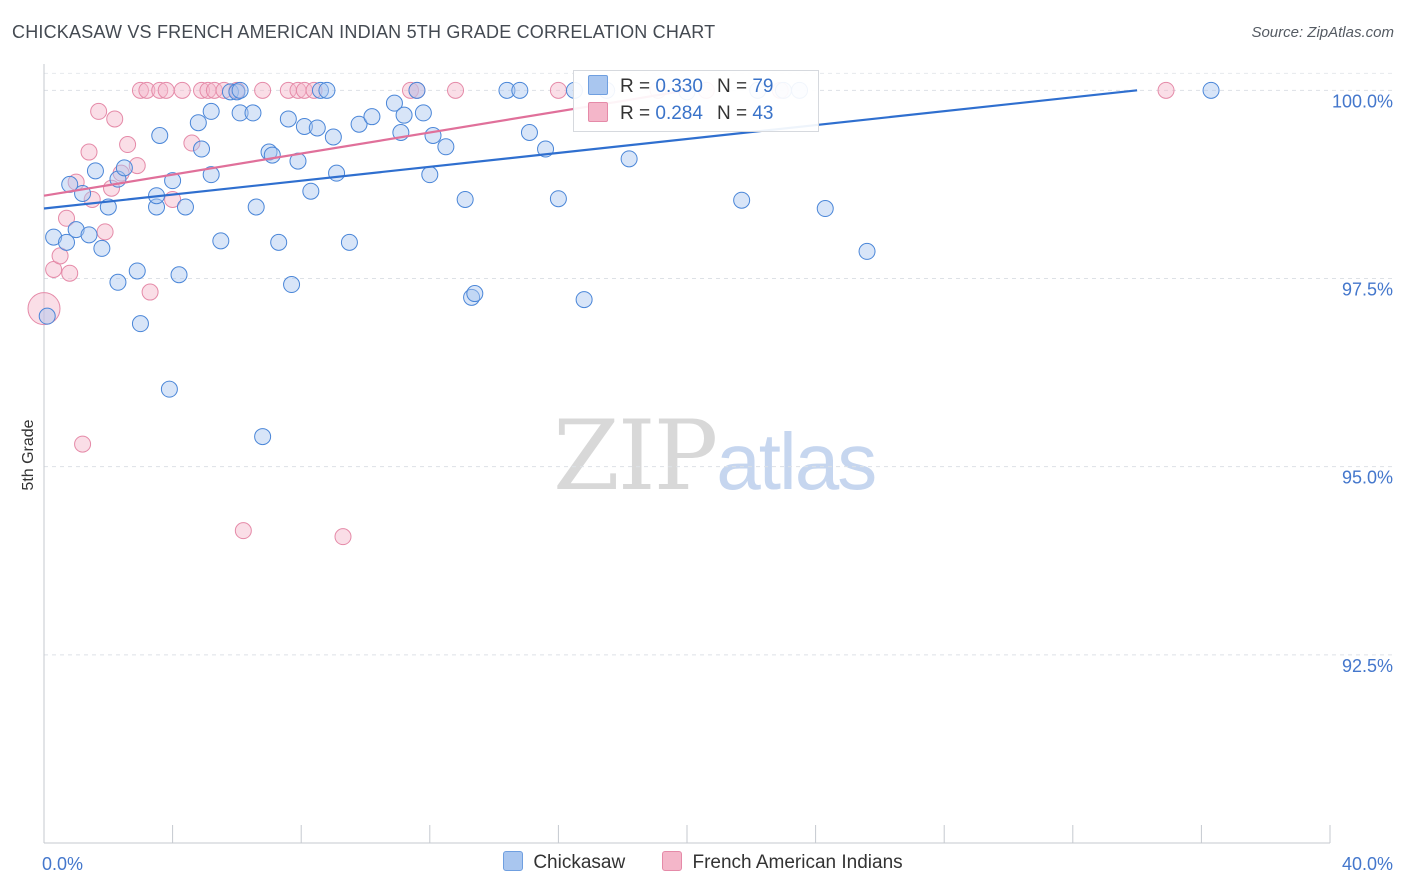 This screenshot has width=1406, height=892. Describe the element at coordinates (763, 113) in the screenshot. I see `legend-n-value: 43` at that location.